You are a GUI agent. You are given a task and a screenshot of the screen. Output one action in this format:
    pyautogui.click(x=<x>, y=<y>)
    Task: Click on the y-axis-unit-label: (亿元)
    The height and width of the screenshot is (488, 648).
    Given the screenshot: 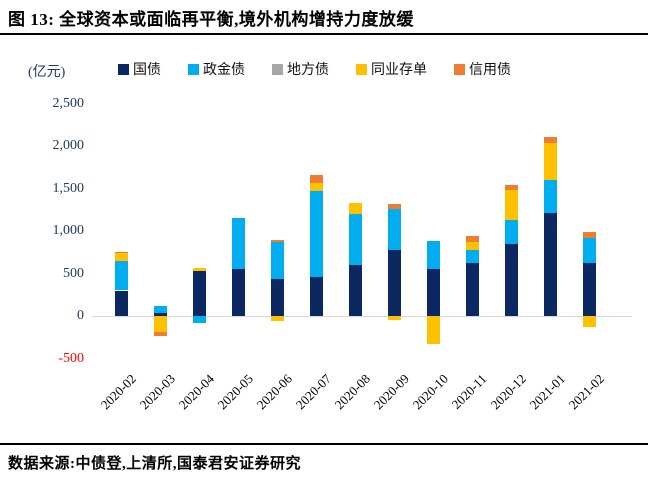 What is the action you would take?
    pyautogui.click(x=47, y=72)
    